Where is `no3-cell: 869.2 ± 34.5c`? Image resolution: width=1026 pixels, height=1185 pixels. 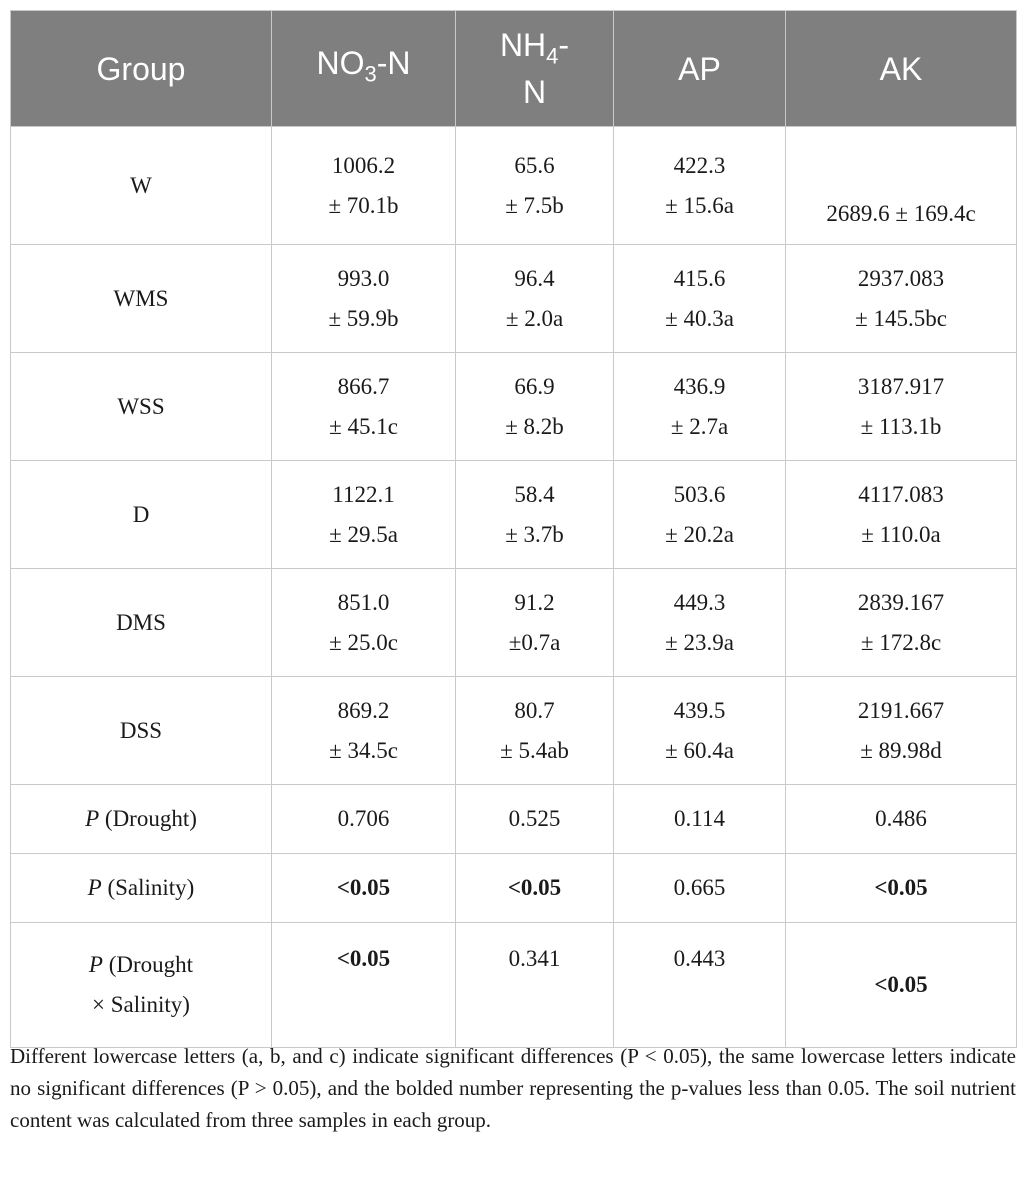 no3-cell: 869.2 ± 34.5c is located at coordinates (363, 730).